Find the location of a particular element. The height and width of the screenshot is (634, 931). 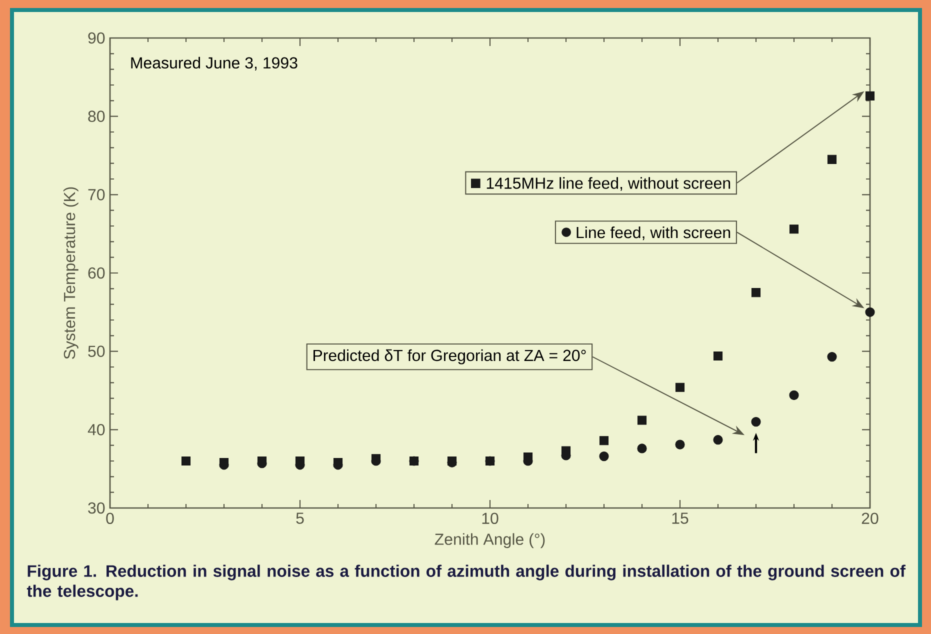

x-tick-label: 10 is located at coordinates (490, 518).